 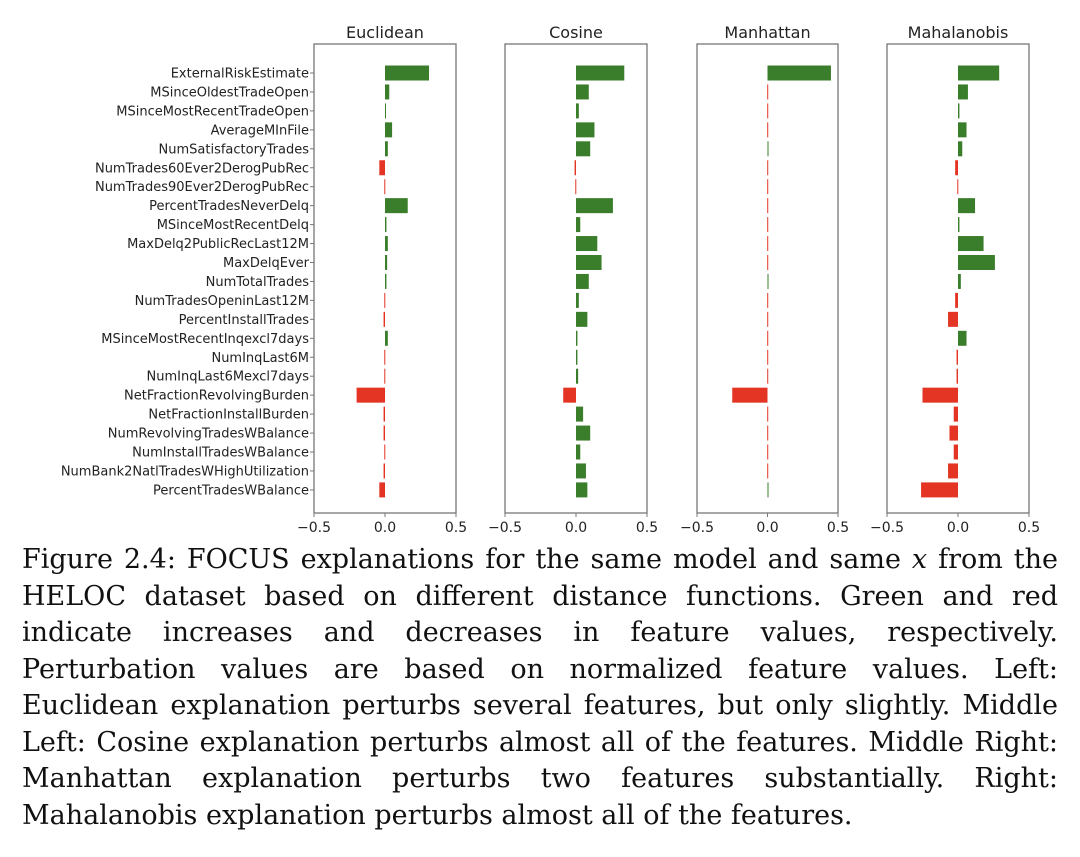 I want to click on panel-title: Cosine, so click(x=576, y=32).